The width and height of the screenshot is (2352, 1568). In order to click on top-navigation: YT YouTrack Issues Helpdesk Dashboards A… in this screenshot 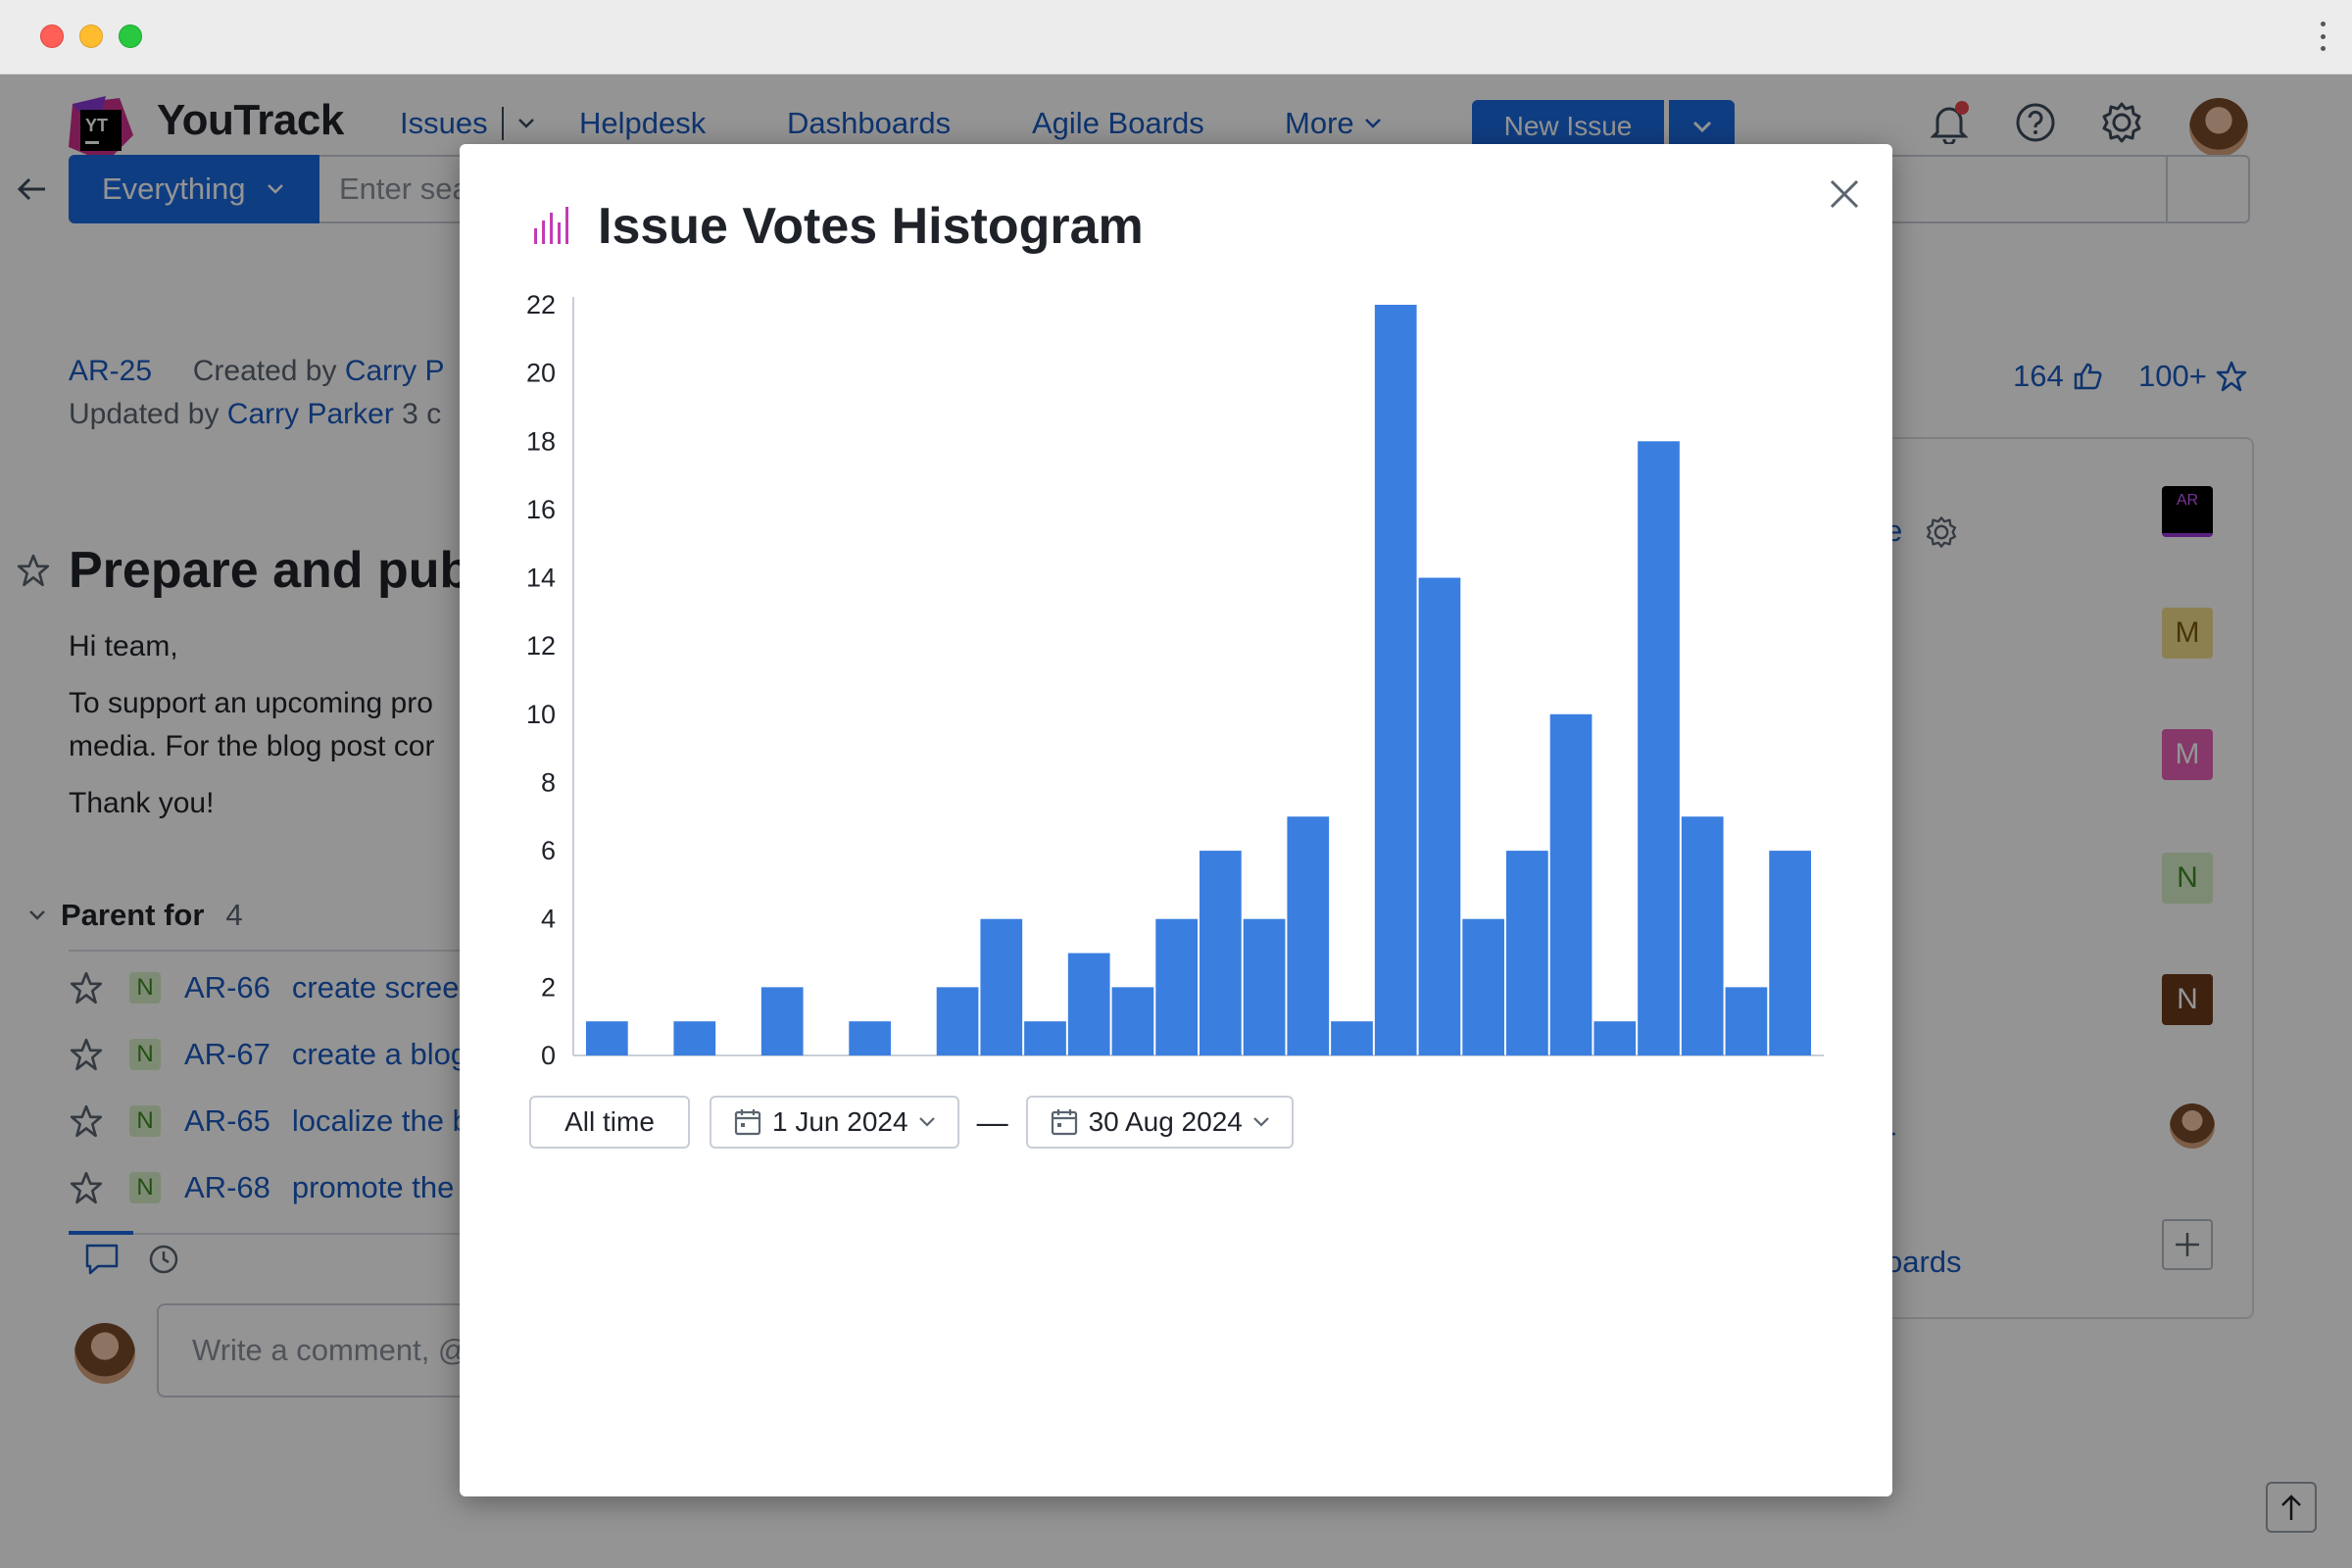, I will do `click(1176, 123)`.